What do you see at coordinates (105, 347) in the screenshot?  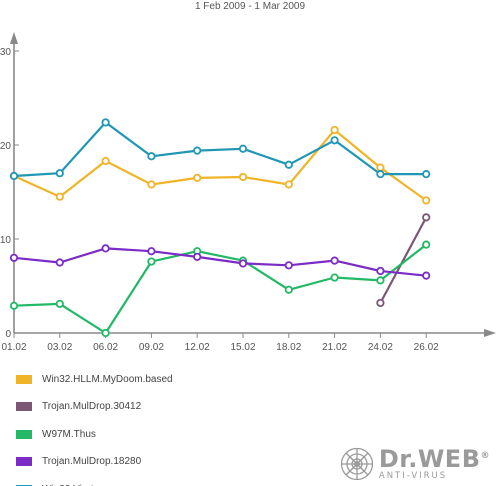 I see `x-tick-label: 06.02` at bounding box center [105, 347].